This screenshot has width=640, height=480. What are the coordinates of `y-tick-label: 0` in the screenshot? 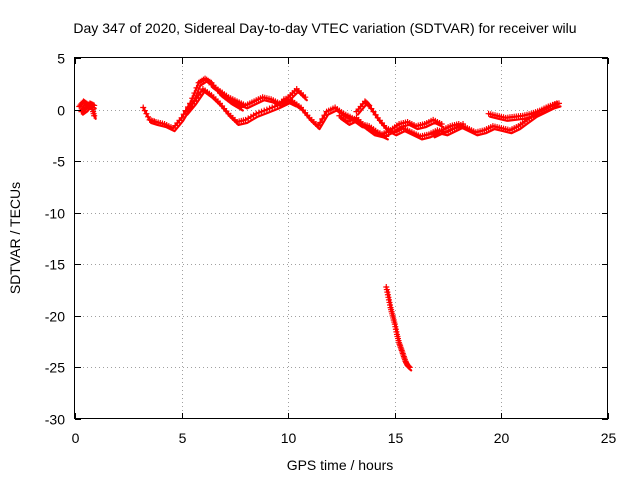 It's located at (61, 111).